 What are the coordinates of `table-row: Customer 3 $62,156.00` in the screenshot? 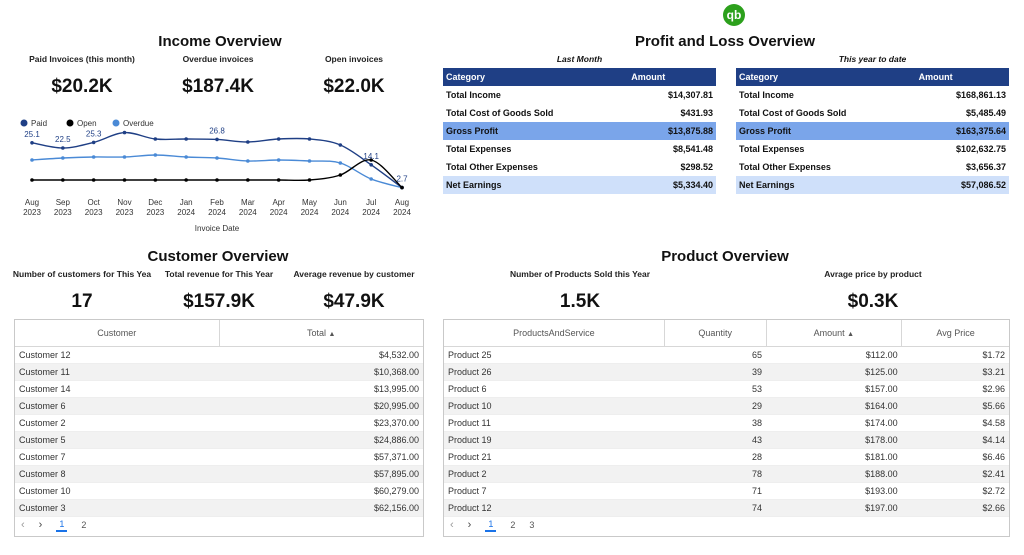 It's located at (219, 508).